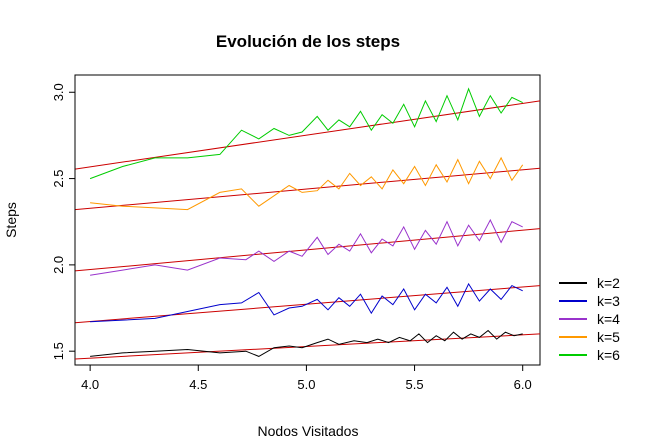 The image size is (655, 439). I want to click on legend-label: k=6, so click(608, 355).